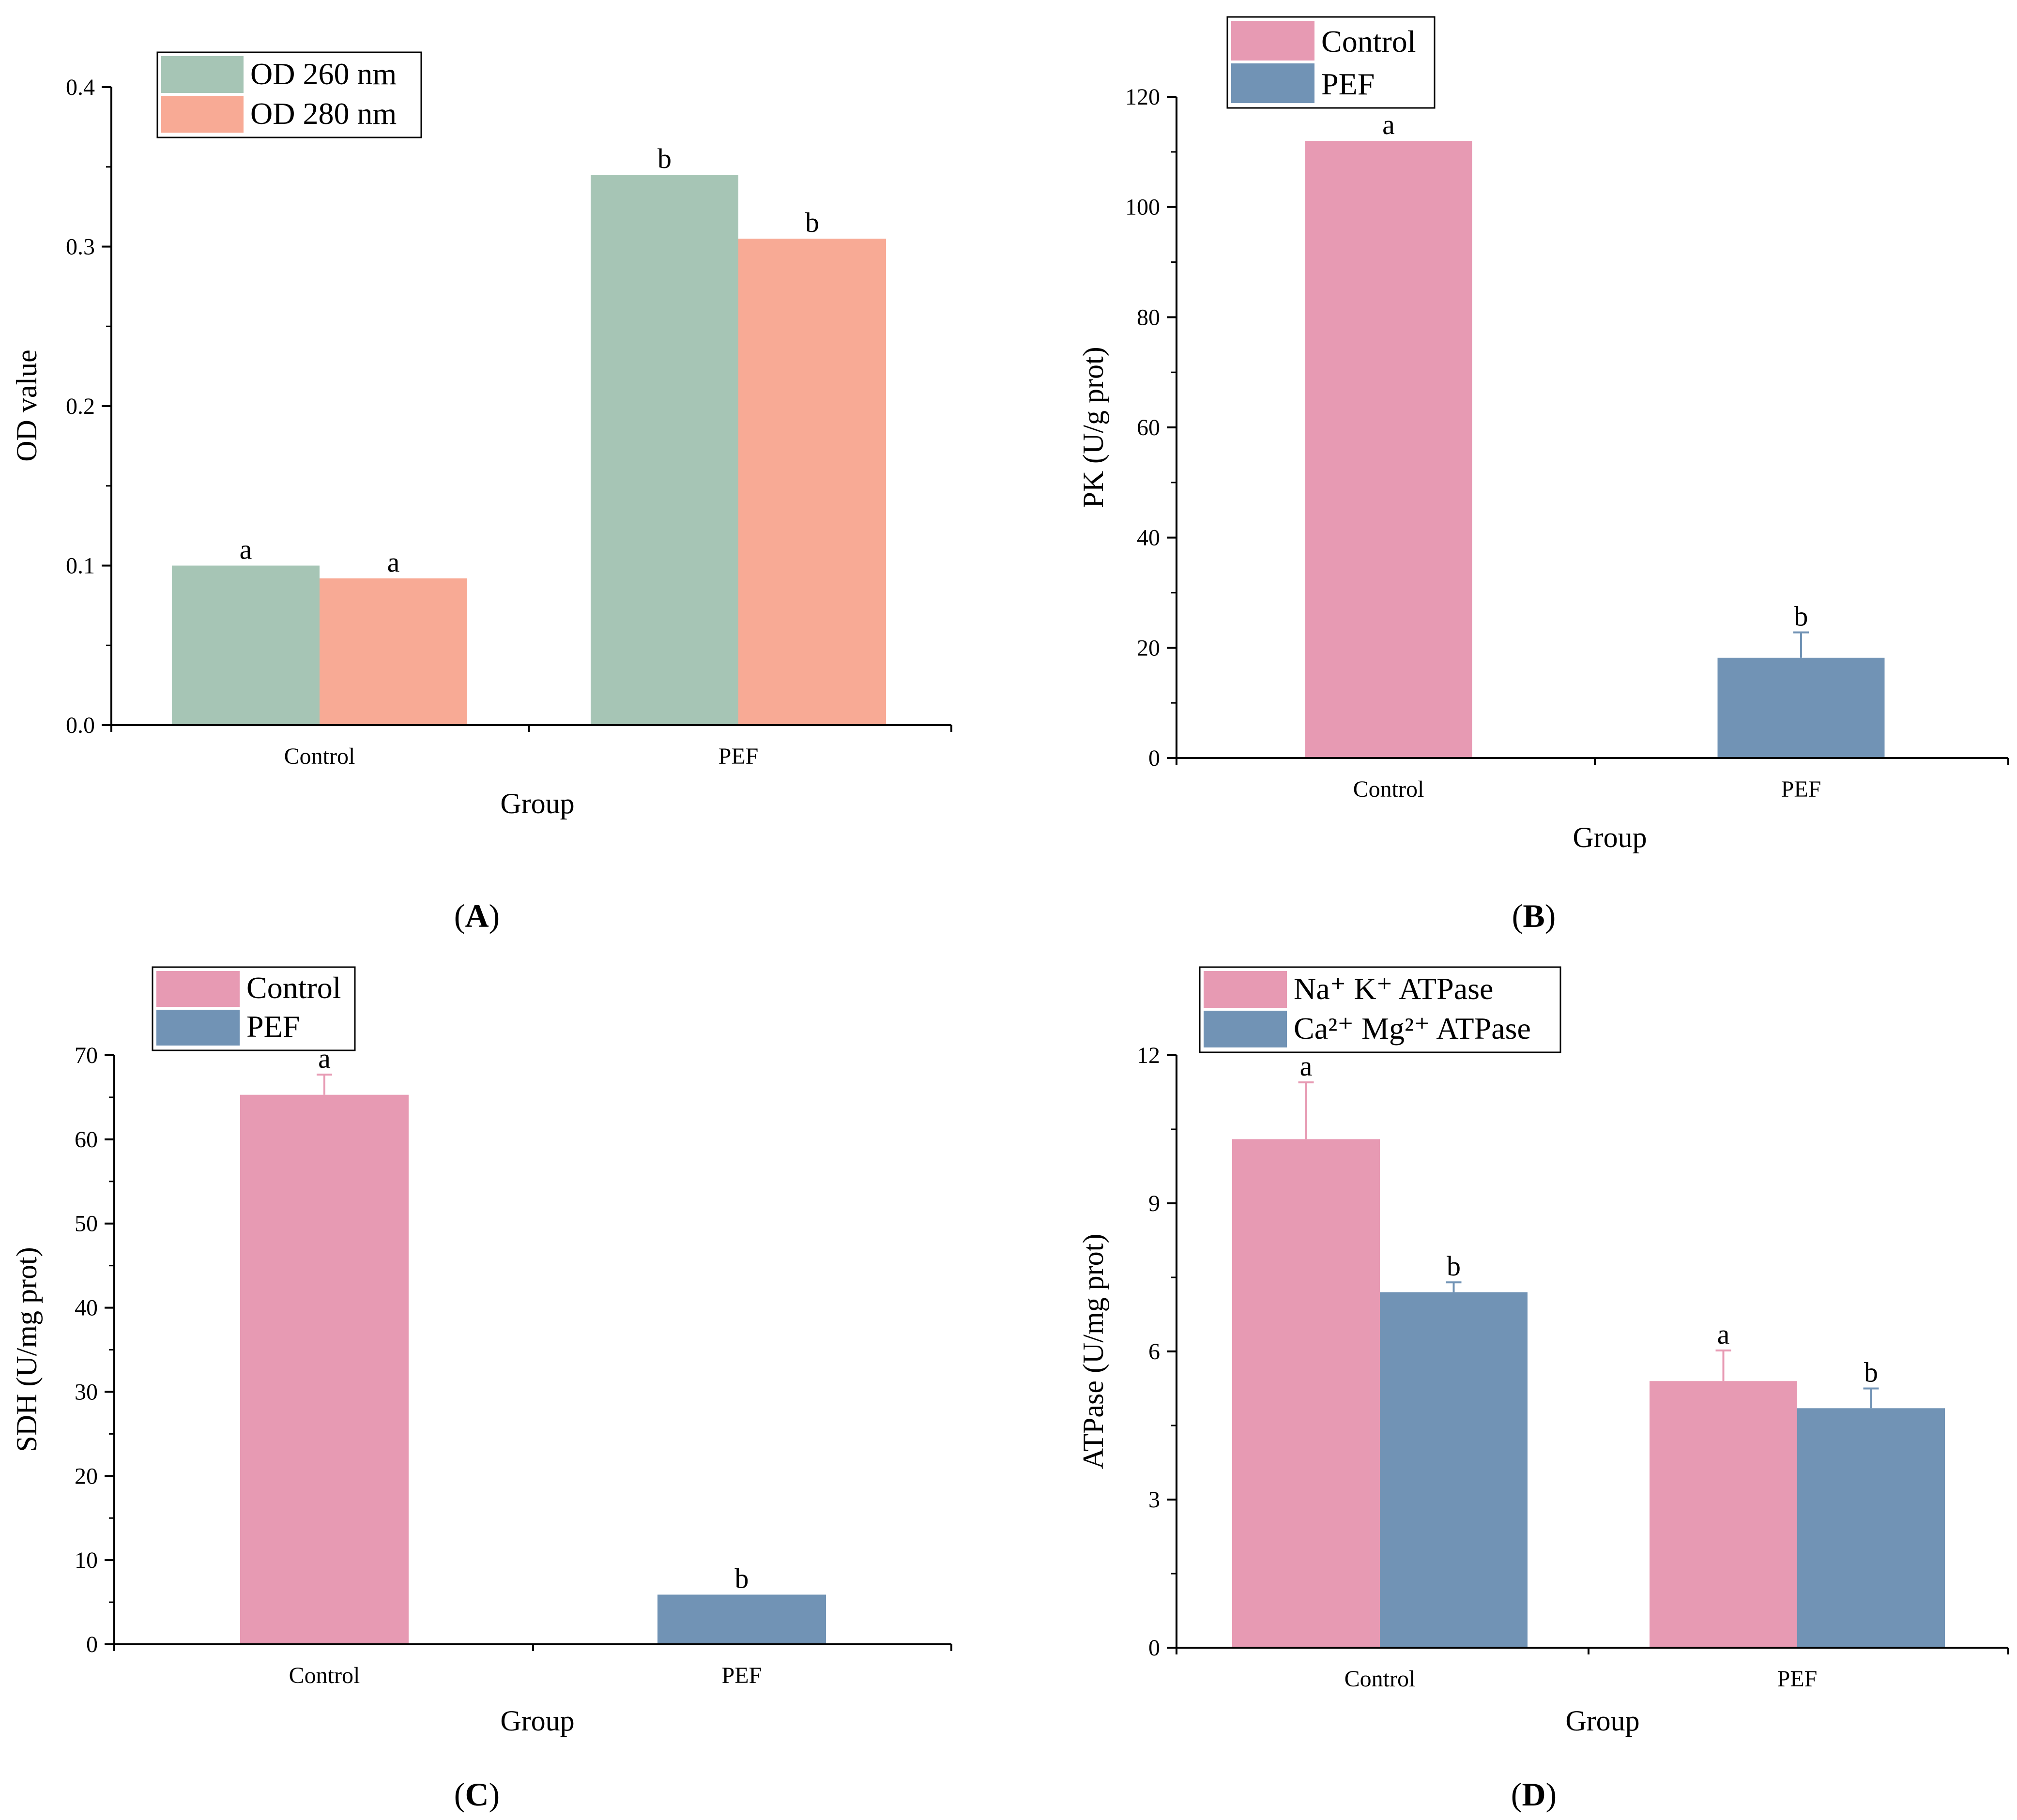 This screenshot has width=2017, height=1820. What do you see at coordinates (1154, 1500) in the screenshot?
I see `y-tick-label: 3` at bounding box center [1154, 1500].